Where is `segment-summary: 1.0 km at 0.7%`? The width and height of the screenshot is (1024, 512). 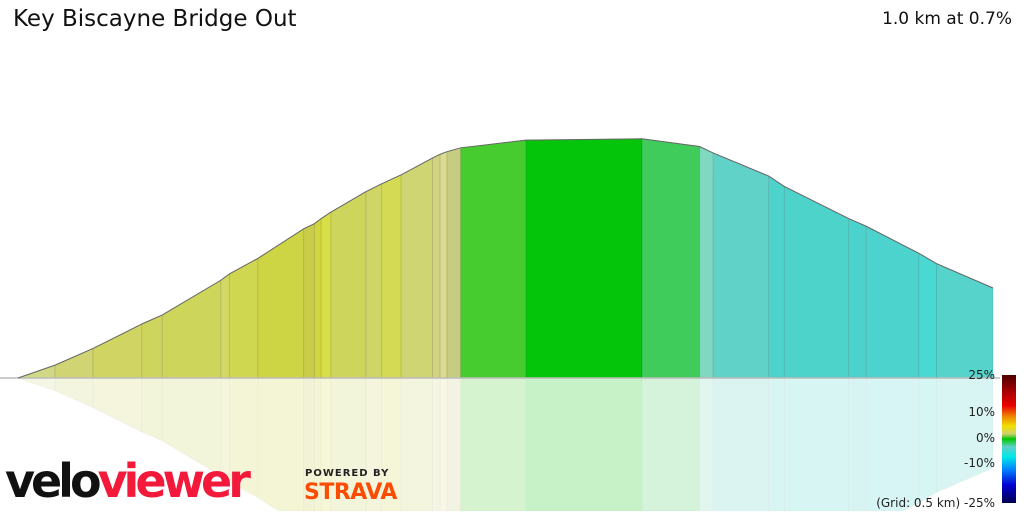
segment-summary: 1.0 km at 0.7% is located at coordinates (947, 19).